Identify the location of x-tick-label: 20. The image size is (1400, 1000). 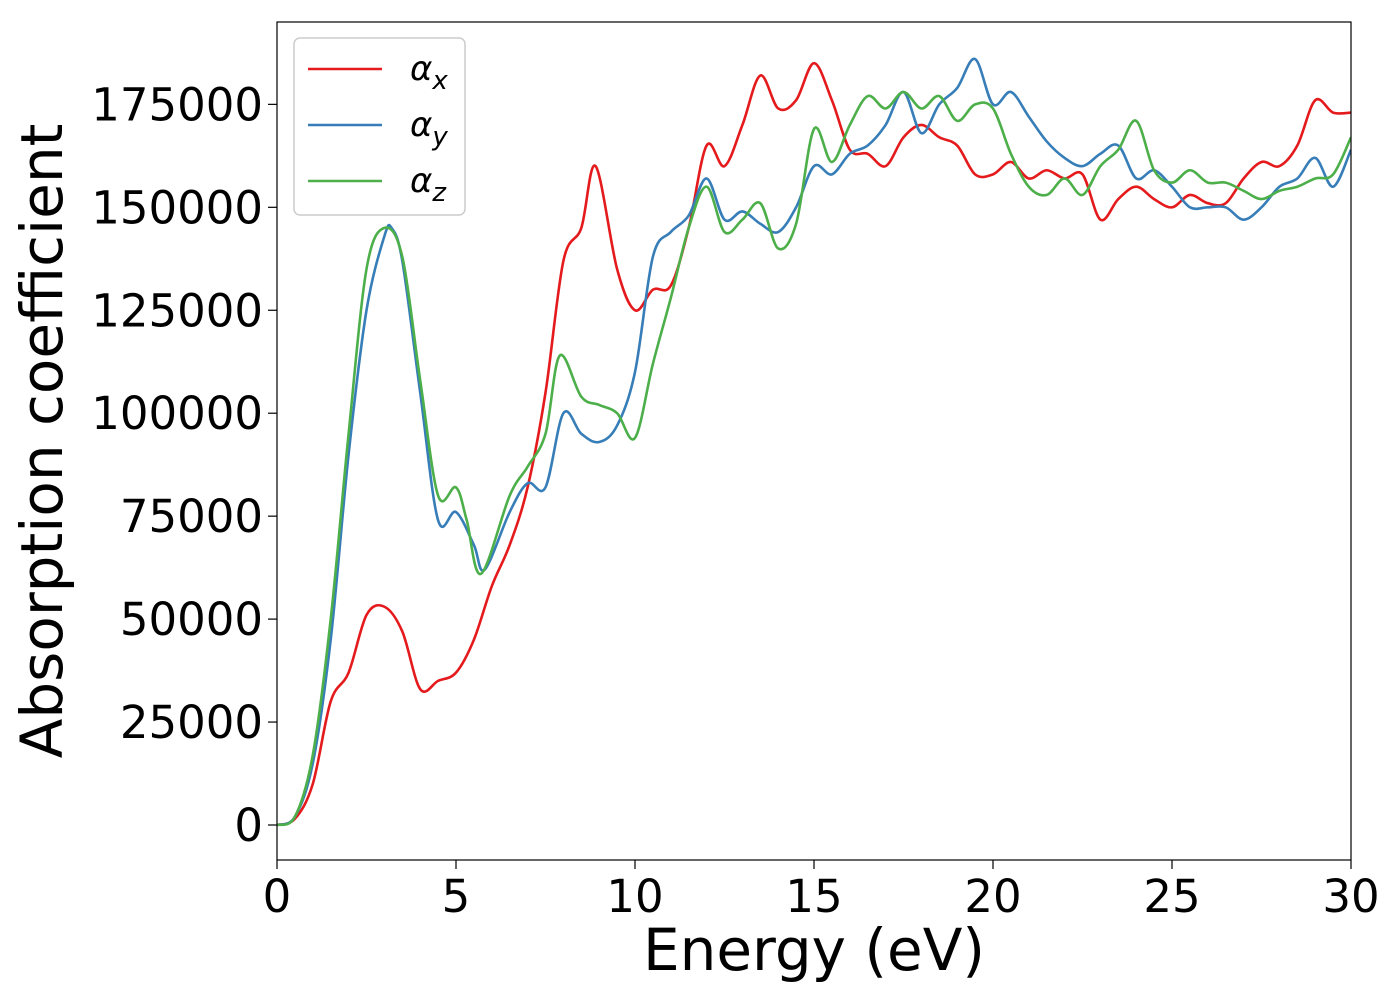
(992, 896).